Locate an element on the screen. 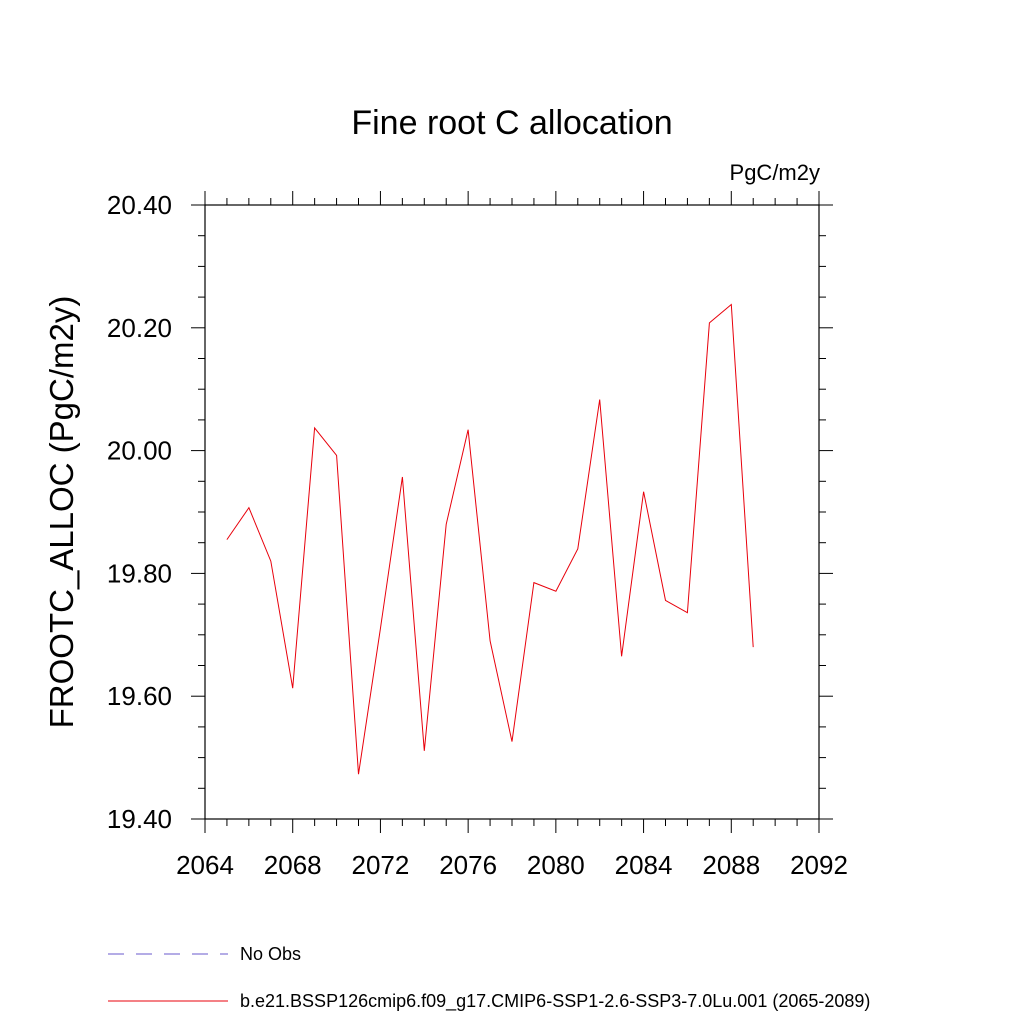  y-tick-label: 20.40 is located at coordinates (139, 205).